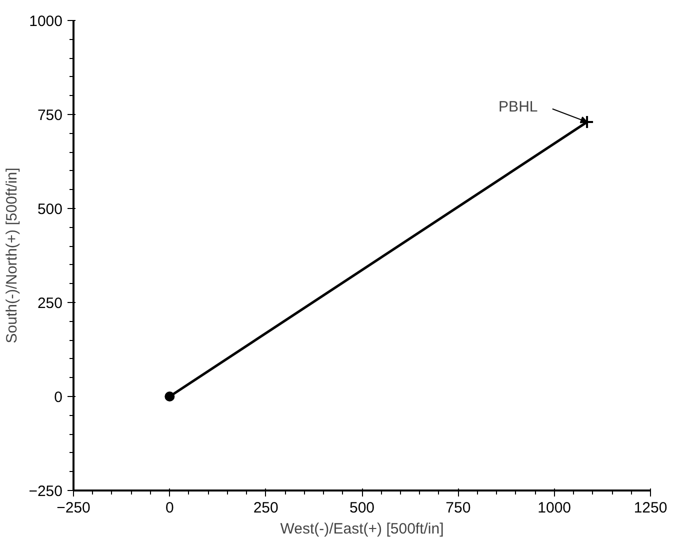 The image size is (686, 544). What do you see at coordinates (46, 21) in the screenshot?
I see `y-tick-label: 1000` at bounding box center [46, 21].